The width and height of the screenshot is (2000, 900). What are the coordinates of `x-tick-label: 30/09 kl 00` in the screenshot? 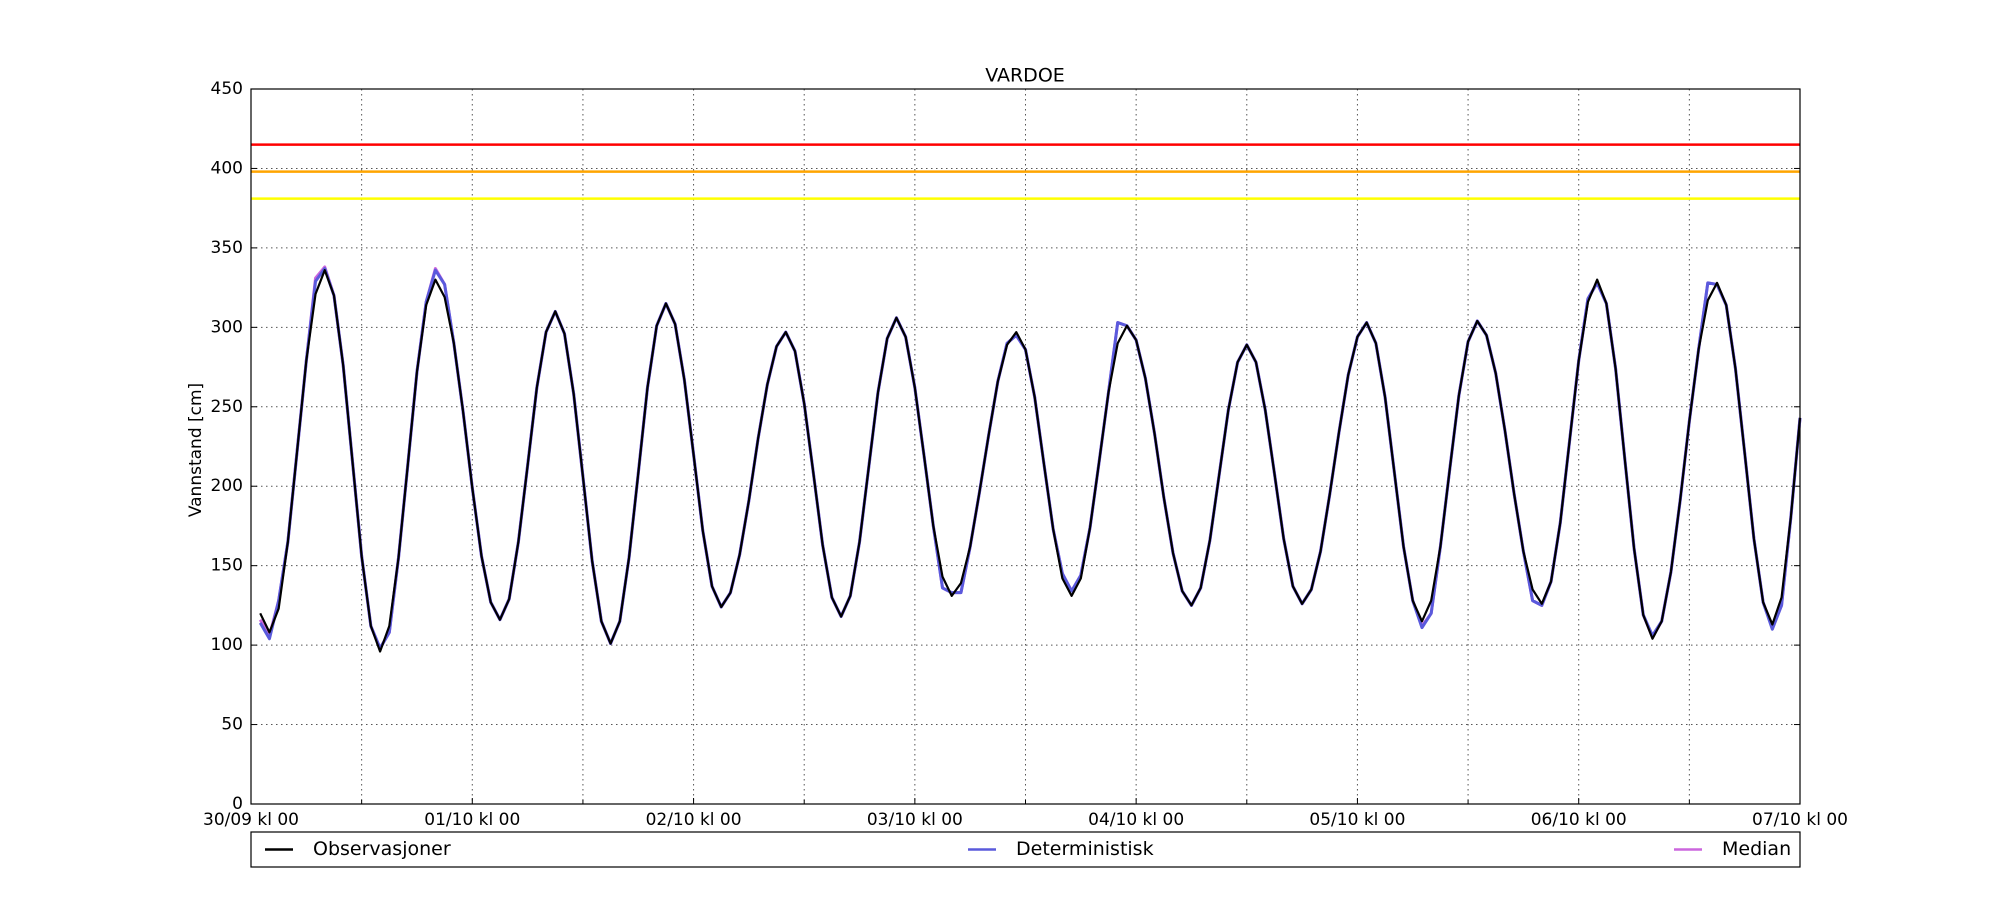 It's located at (251, 820).